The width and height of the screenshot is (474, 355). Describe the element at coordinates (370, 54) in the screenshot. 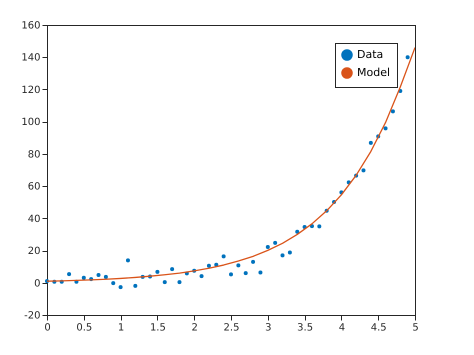

I see `legend-label: Data` at that location.